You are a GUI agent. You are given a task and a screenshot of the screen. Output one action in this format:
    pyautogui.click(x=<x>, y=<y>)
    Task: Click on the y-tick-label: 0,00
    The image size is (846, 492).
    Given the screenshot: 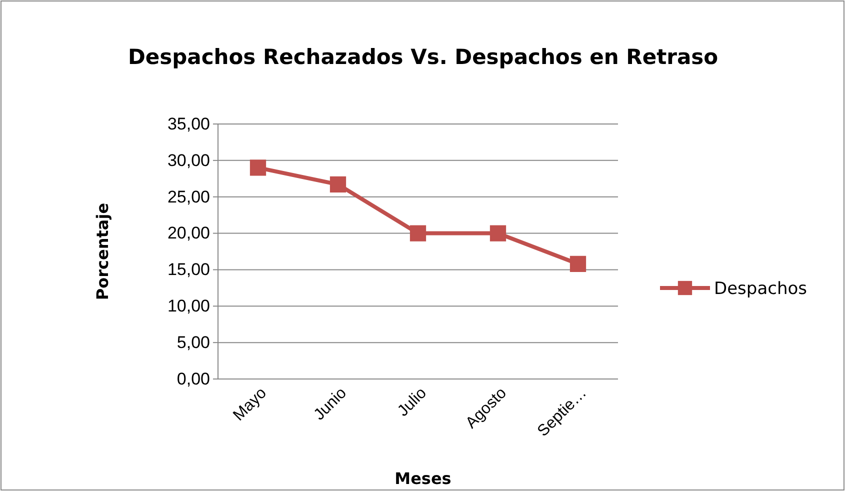 What is the action you would take?
    pyautogui.click(x=193, y=378)
    